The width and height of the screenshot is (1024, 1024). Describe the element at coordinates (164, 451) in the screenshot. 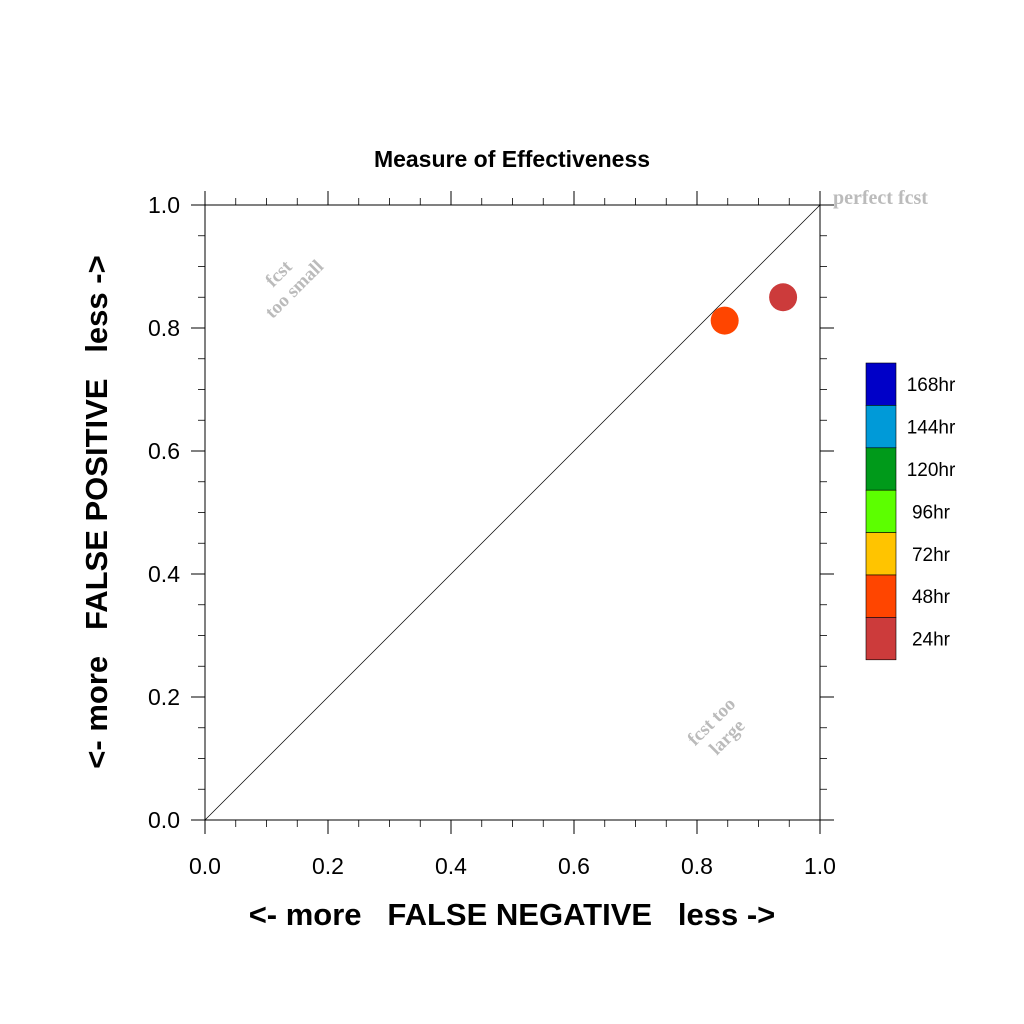

I see `y-tick-label: 0.6` at that location.